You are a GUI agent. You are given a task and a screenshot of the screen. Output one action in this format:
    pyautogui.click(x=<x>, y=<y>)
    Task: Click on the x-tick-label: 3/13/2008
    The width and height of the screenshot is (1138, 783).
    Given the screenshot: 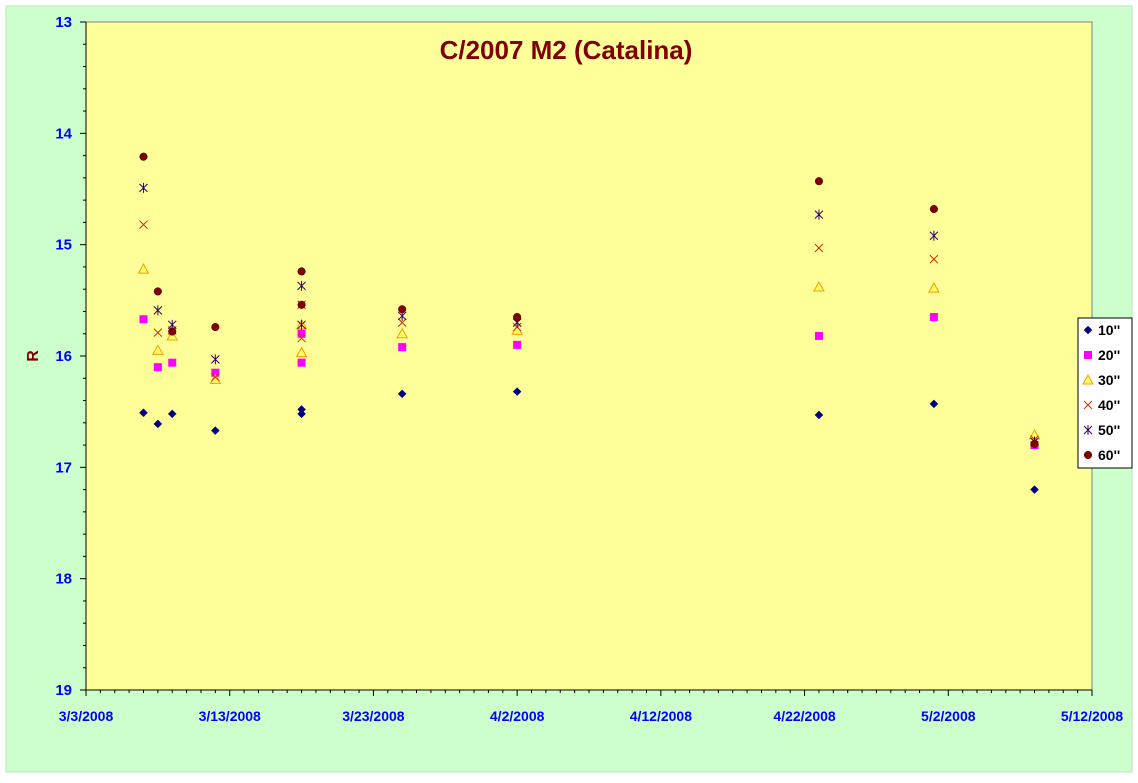 What is the action you would take?
    pyautogui.click(x=230, y=716)
    